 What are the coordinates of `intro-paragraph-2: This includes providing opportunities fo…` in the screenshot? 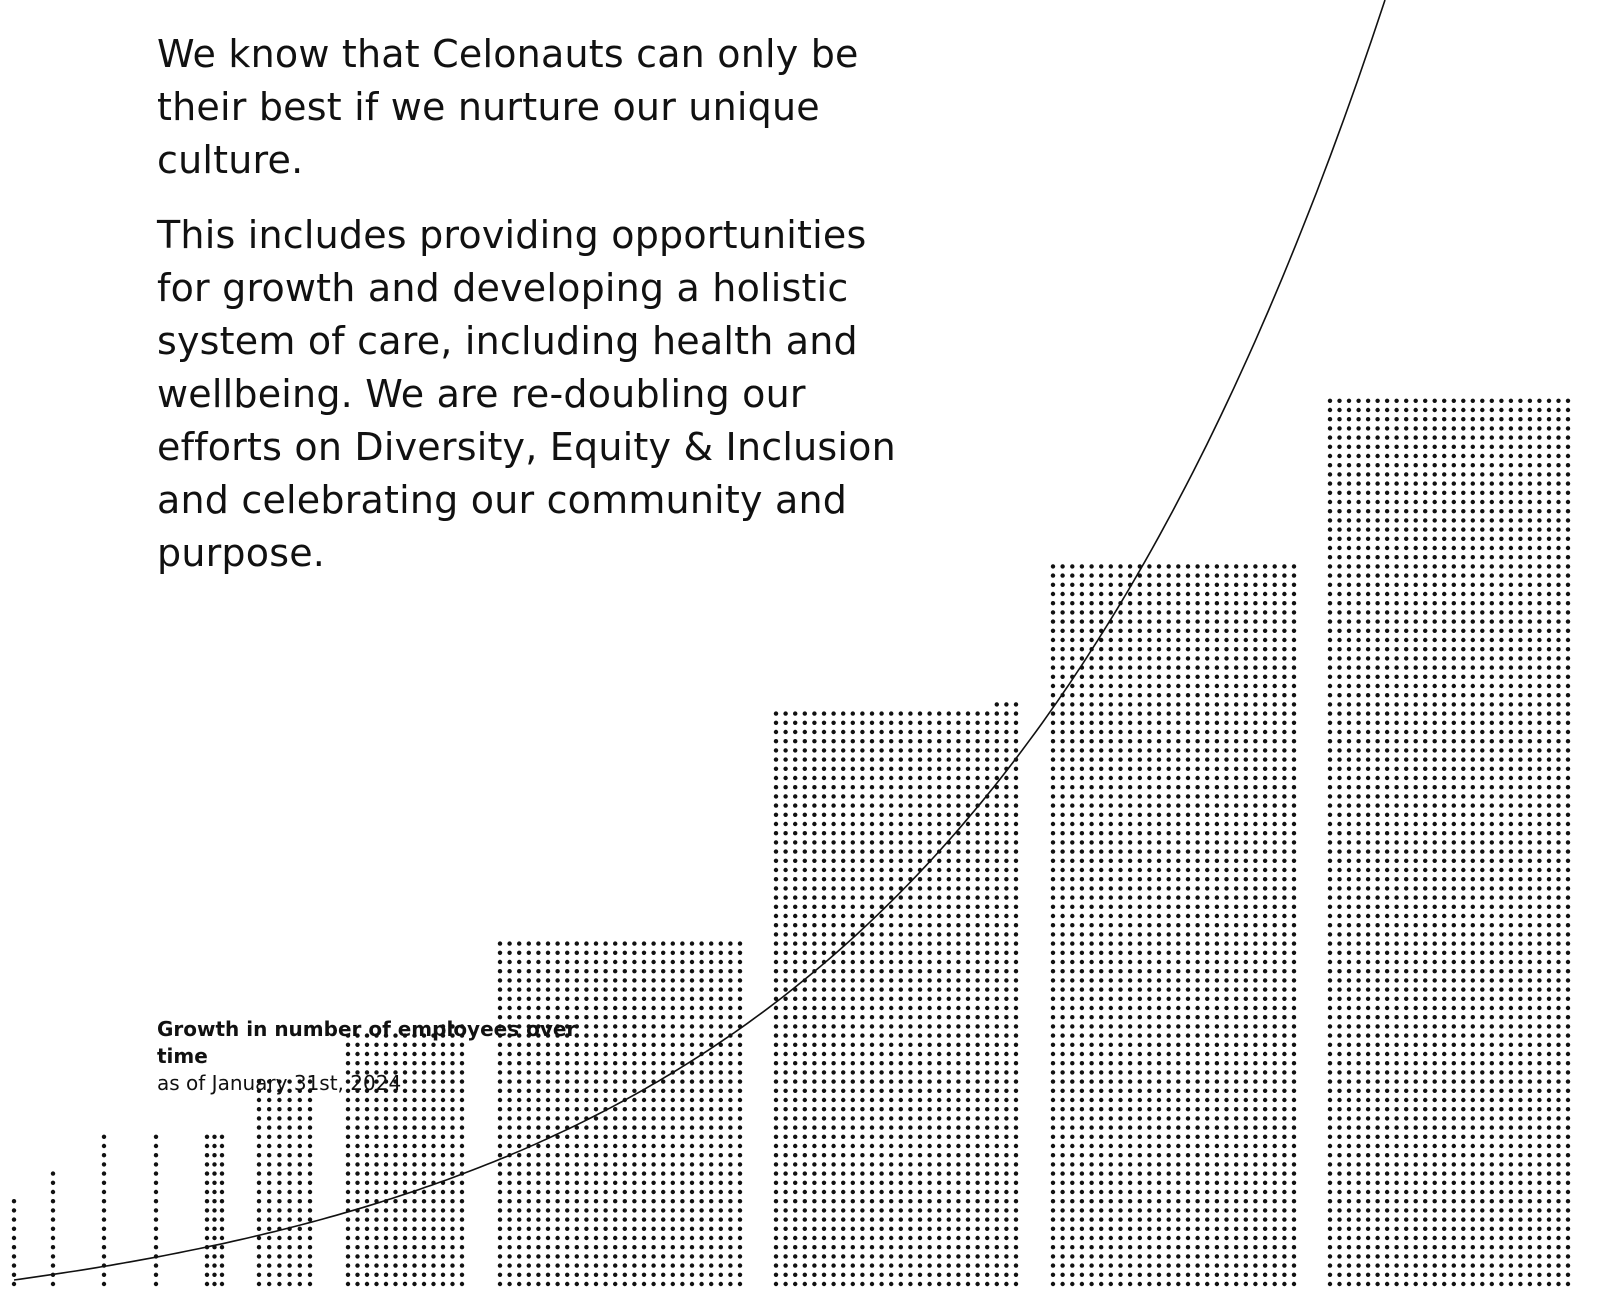 It's located at (526, 394).